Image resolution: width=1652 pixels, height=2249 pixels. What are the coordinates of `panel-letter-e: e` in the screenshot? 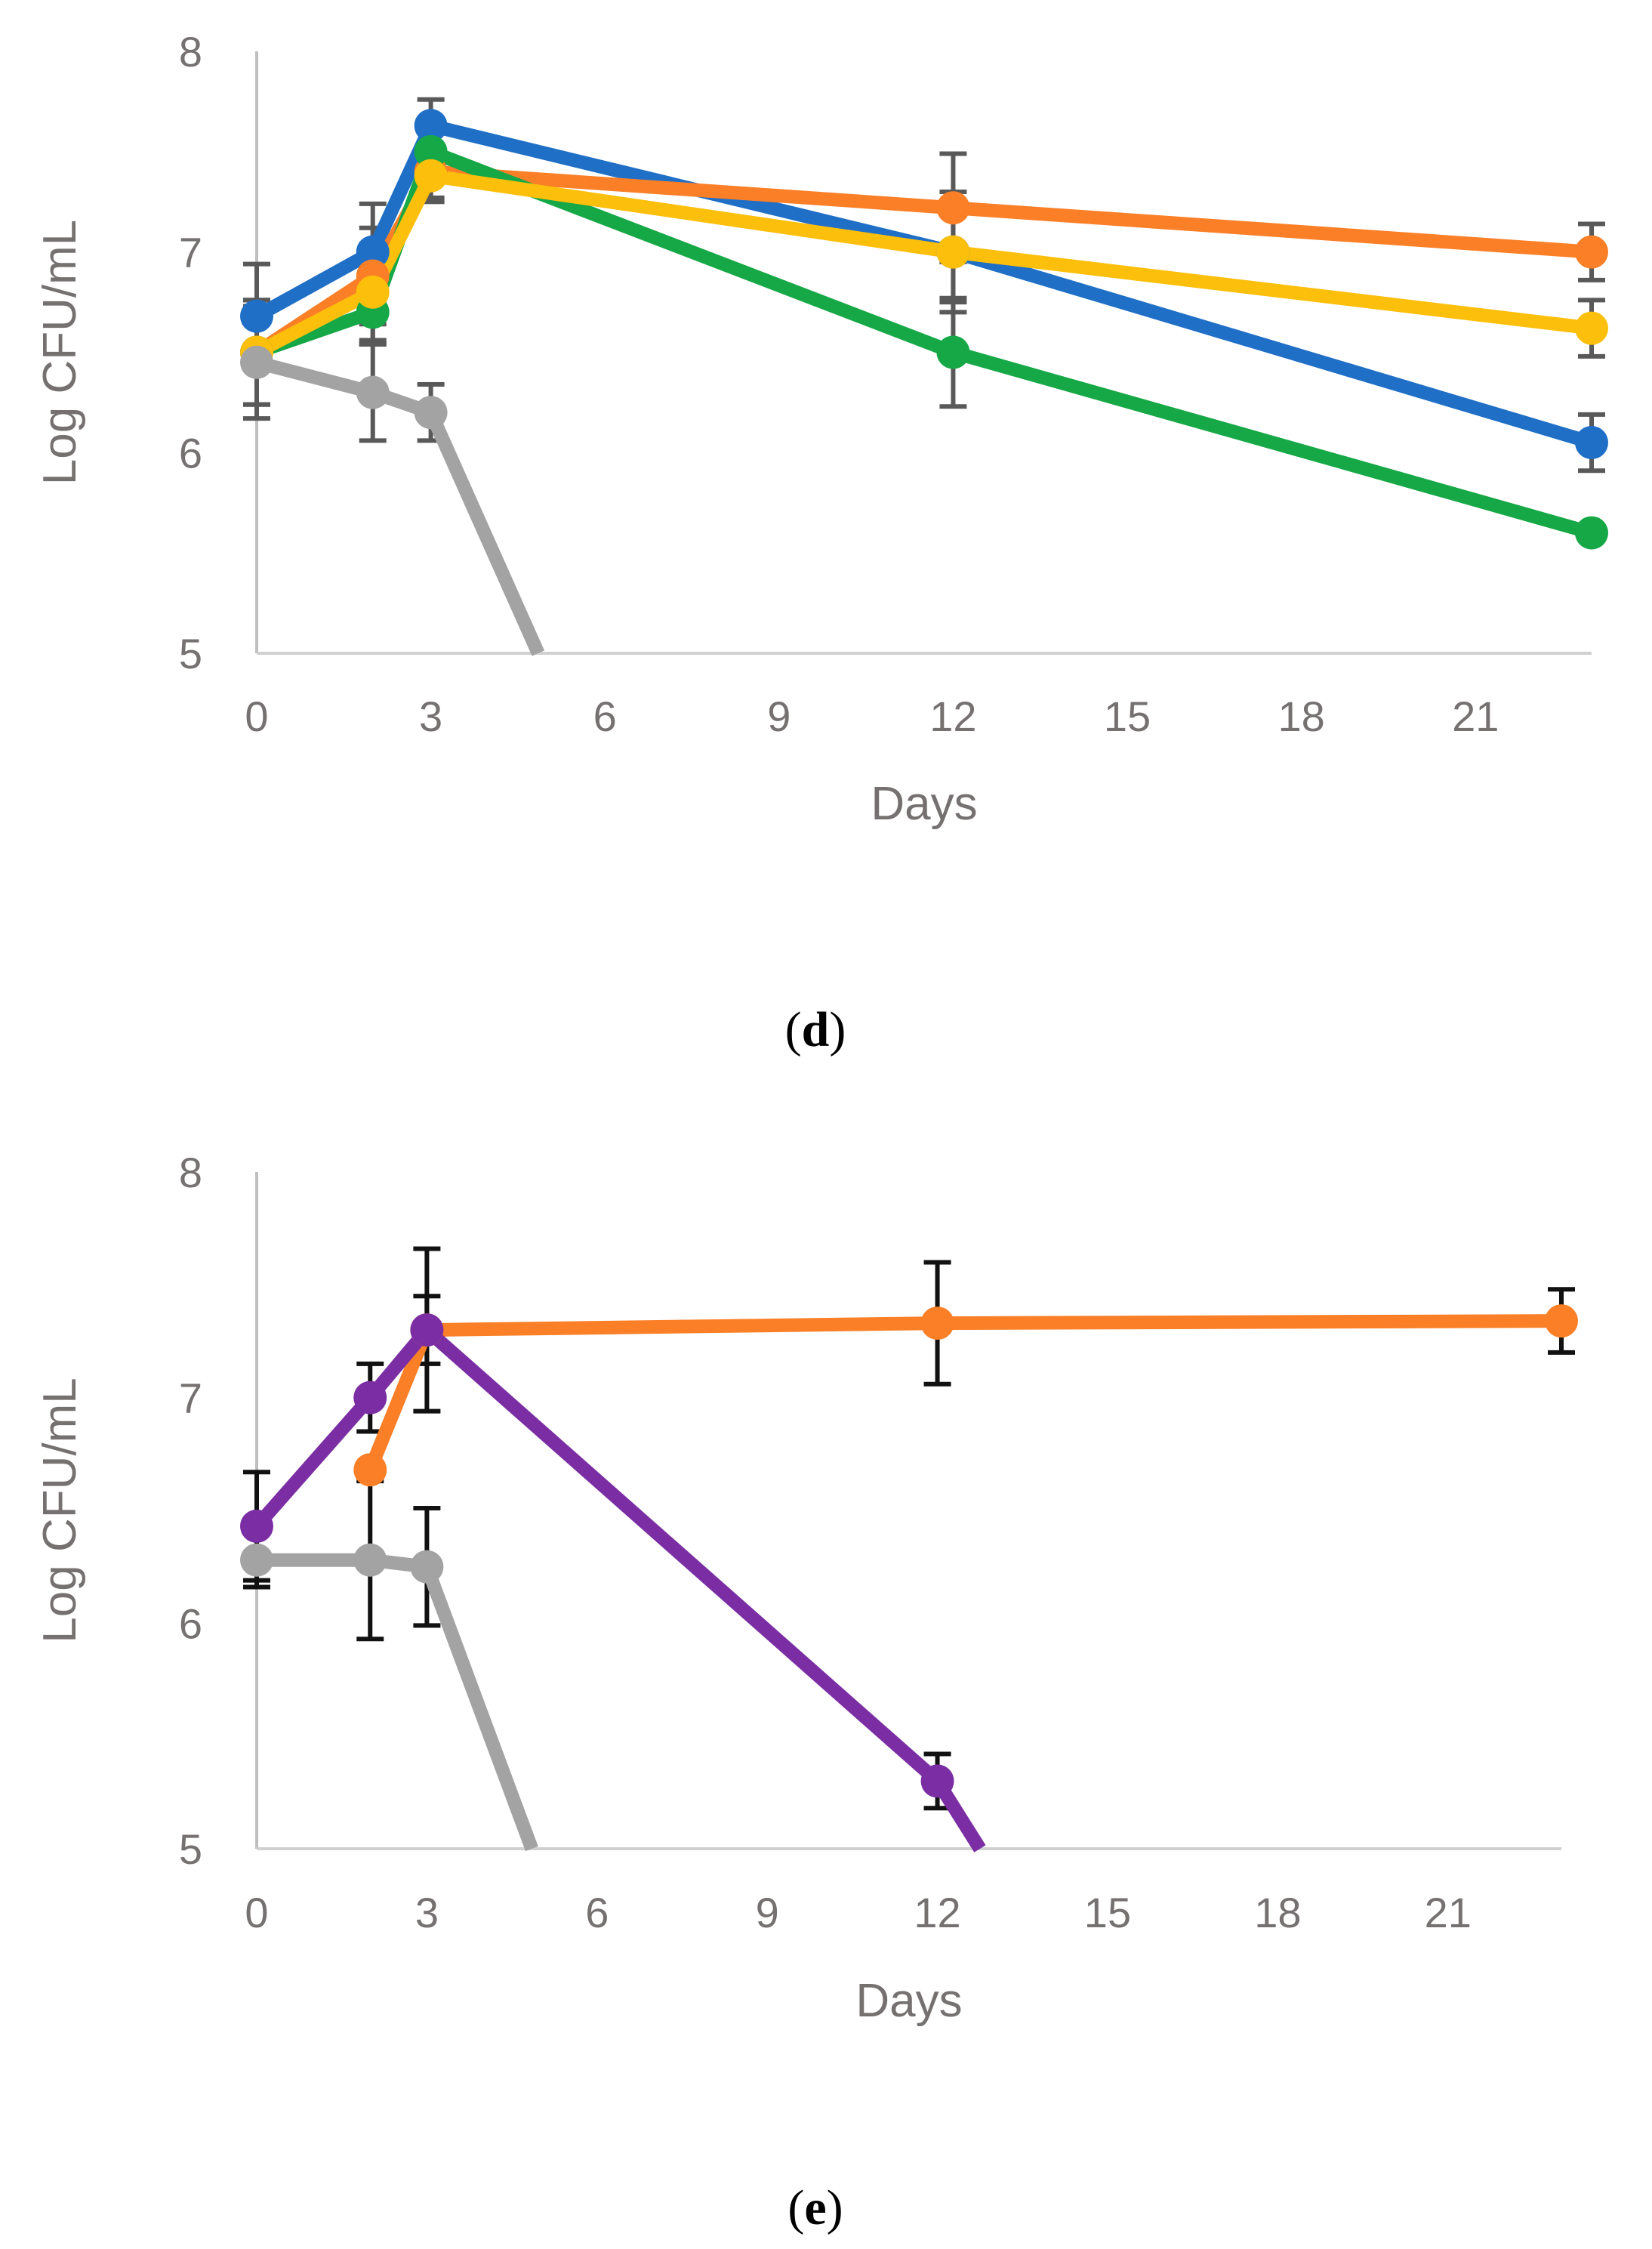 It's located at (815, 2207).